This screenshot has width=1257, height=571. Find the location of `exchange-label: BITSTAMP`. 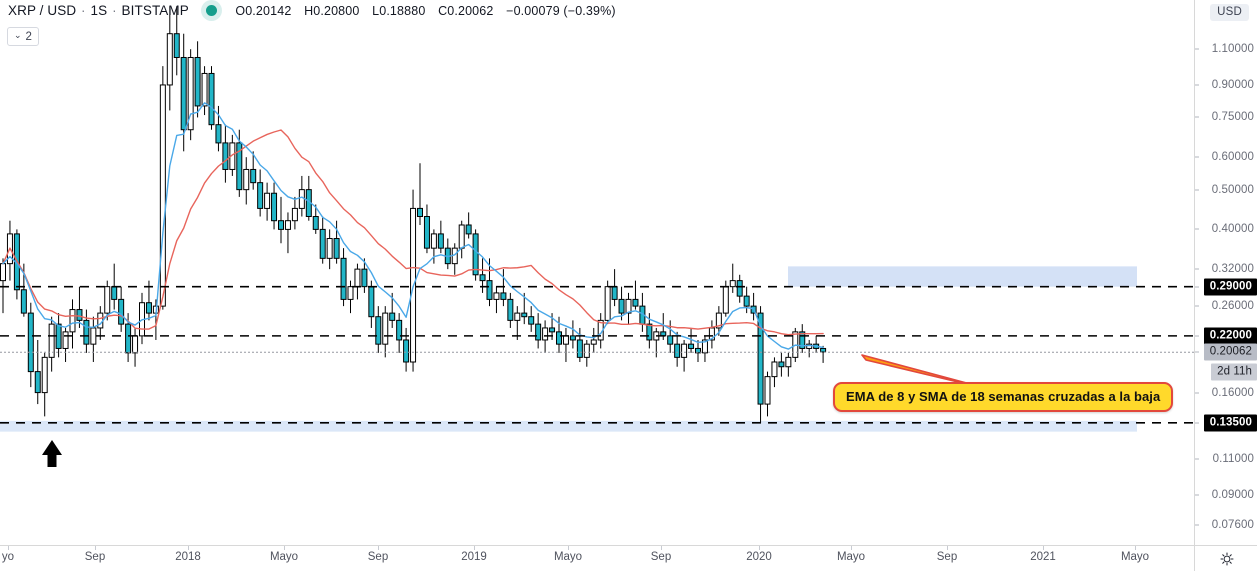

exchange-label: BITSTAMP is located at coordinates (155, 10).